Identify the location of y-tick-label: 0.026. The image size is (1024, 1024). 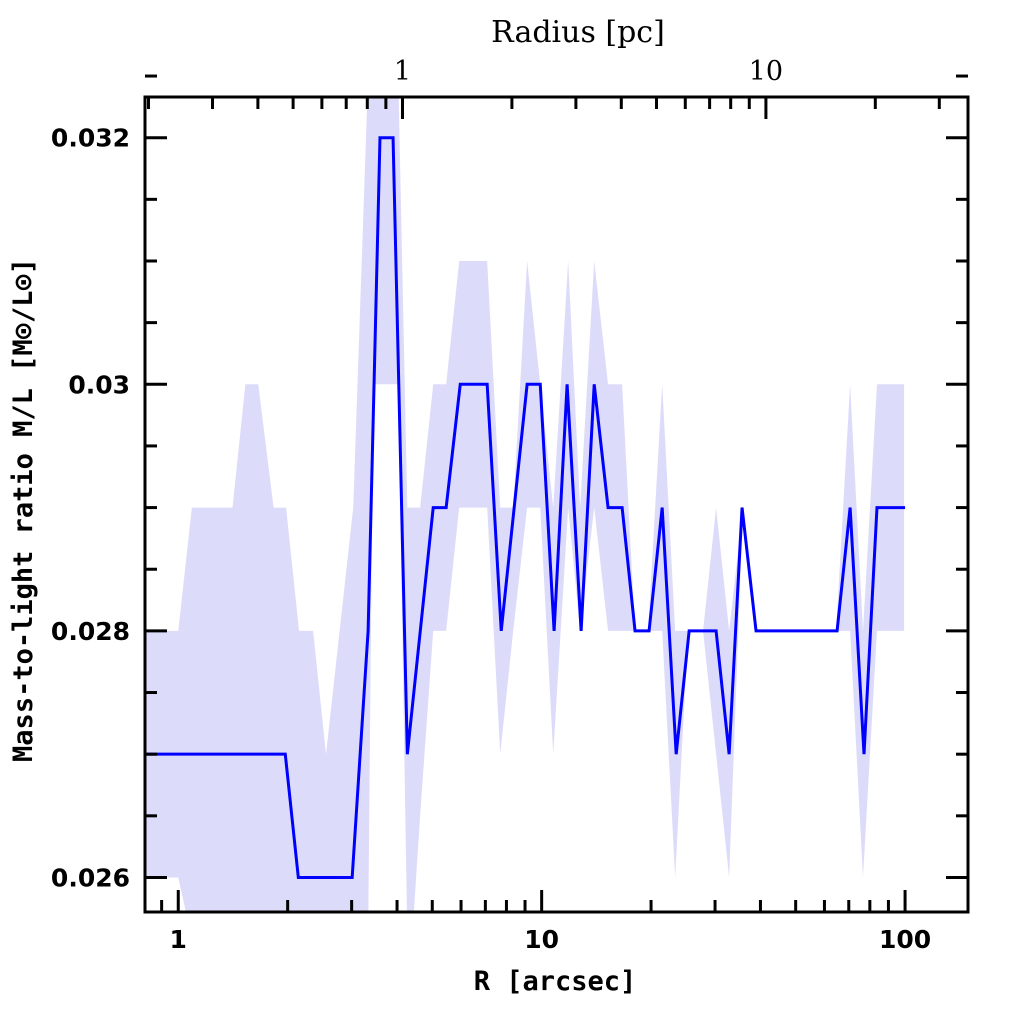
(90, 877).